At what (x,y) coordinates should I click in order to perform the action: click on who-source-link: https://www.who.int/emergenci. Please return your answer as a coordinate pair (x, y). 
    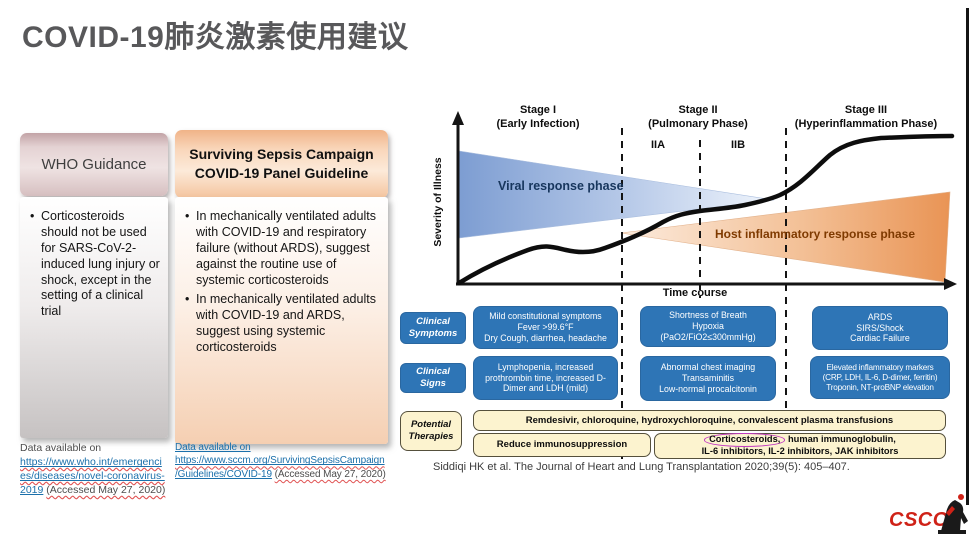
    Looking at the image, I should click on (91, 462).